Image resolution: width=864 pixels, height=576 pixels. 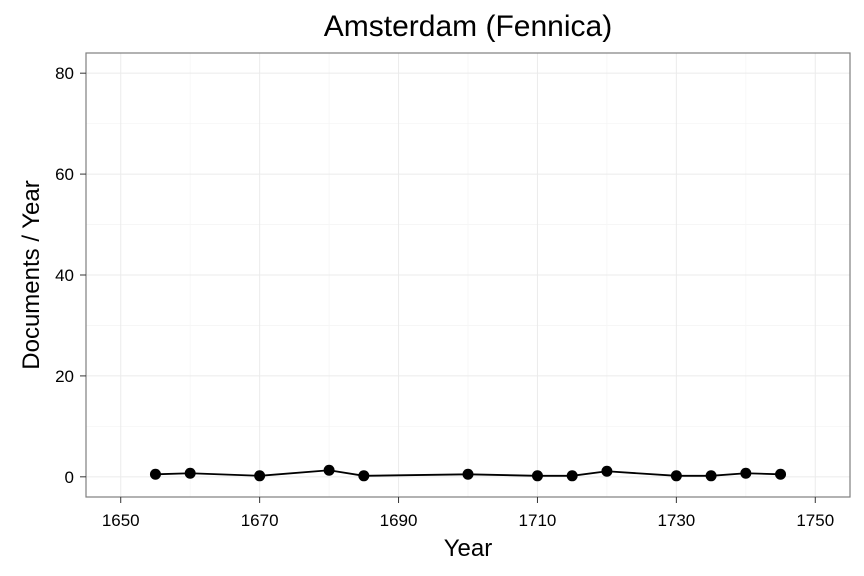 I want to click on series, so click(x=468, y=473).